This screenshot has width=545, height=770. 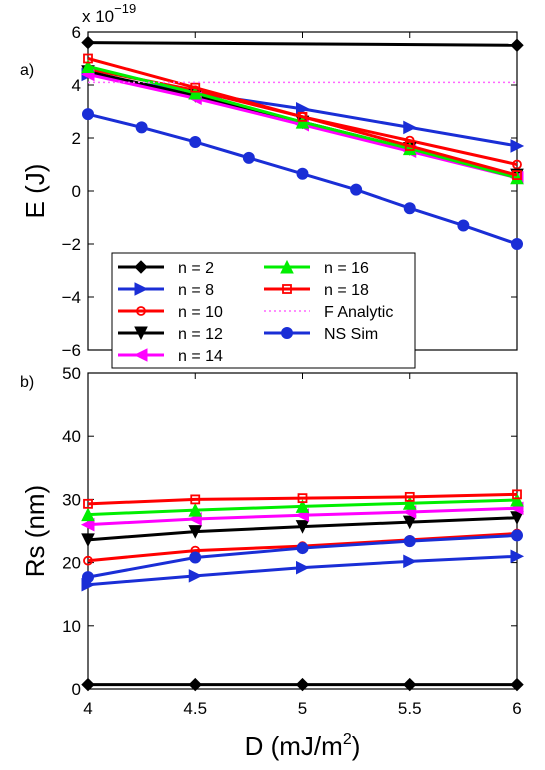 I want to click on legend-entry: n = 2, so click(x=166, y=268).